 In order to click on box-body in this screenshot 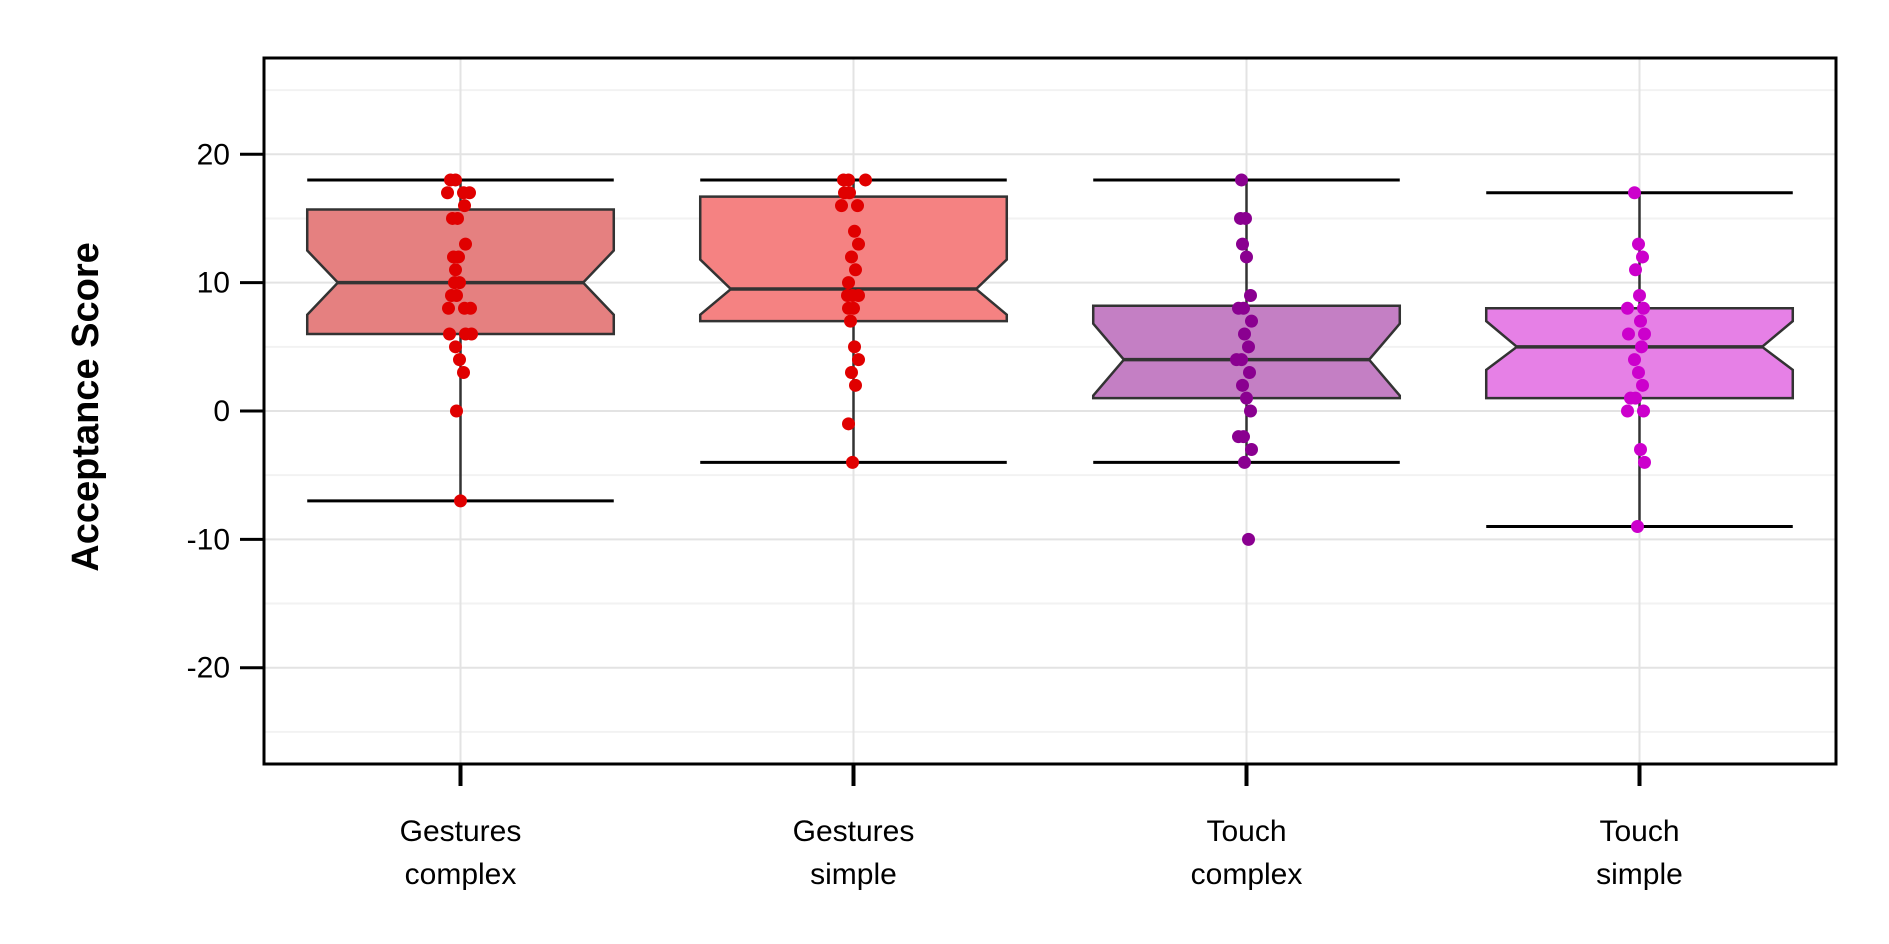, I will do `click(1639, 353)`.